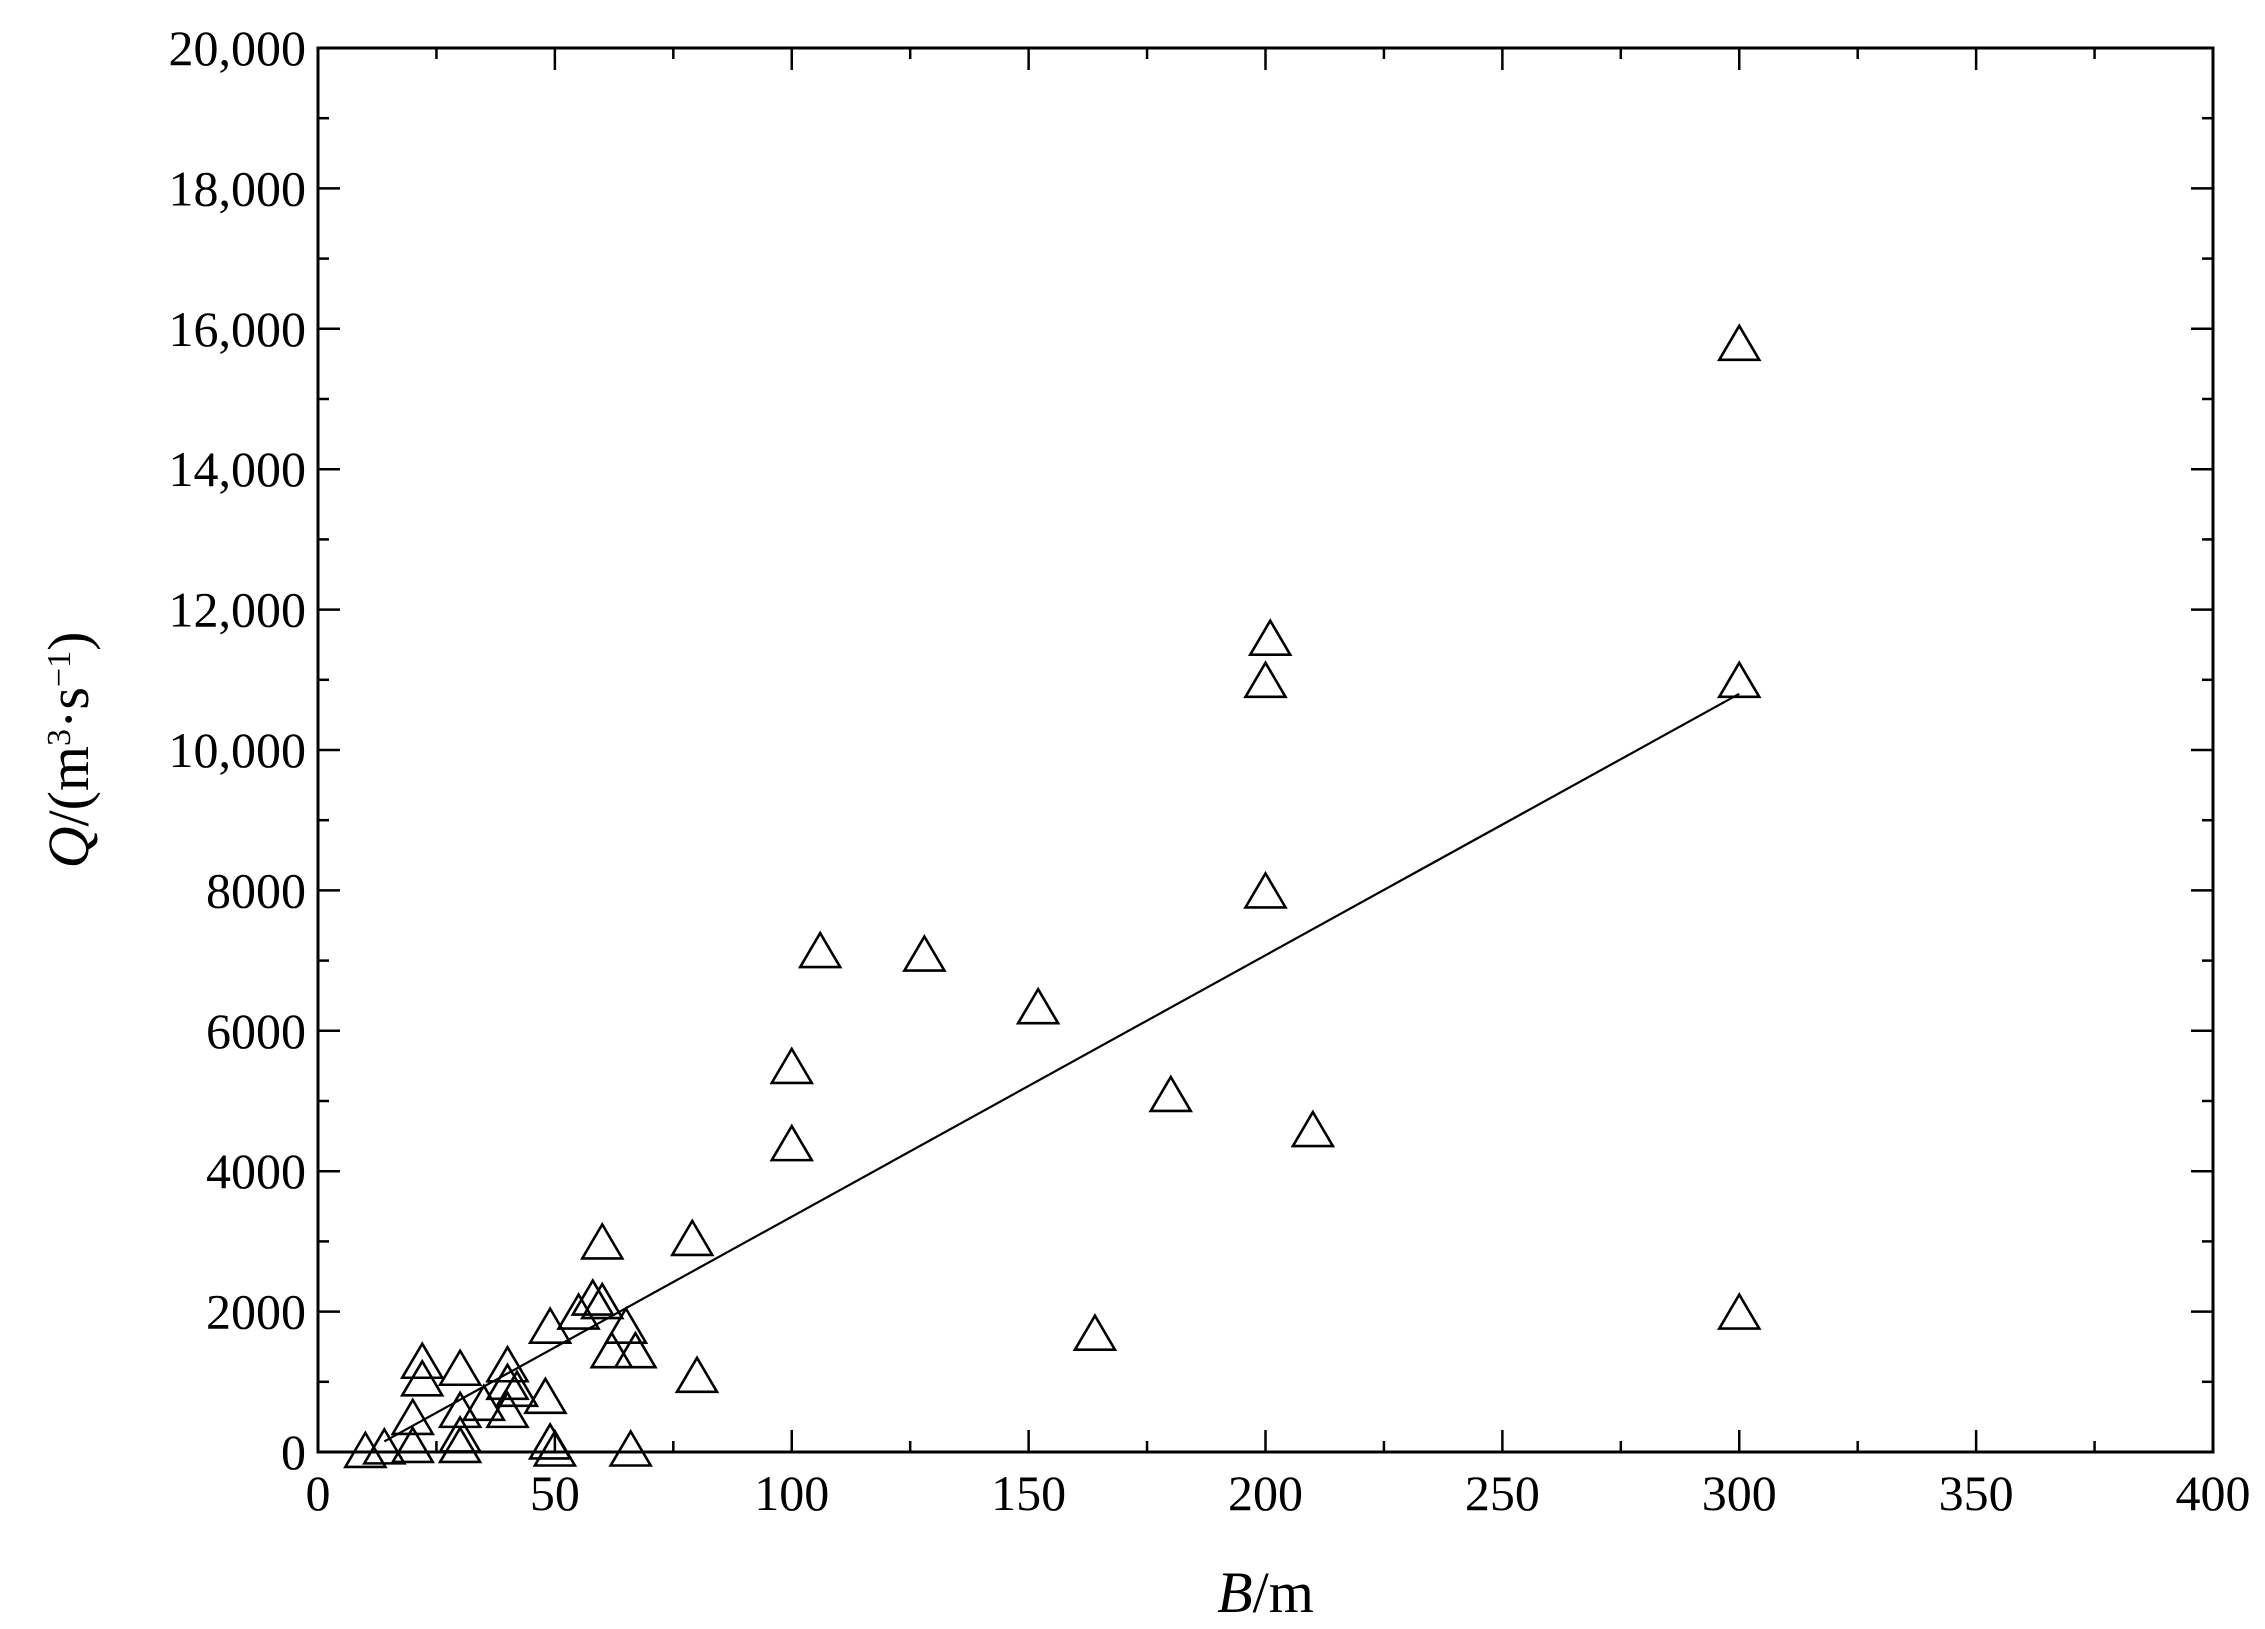  Describe the element at coordinates (238, 329) in the screenshot. I see `y-tick-label: 16,000` at that location.